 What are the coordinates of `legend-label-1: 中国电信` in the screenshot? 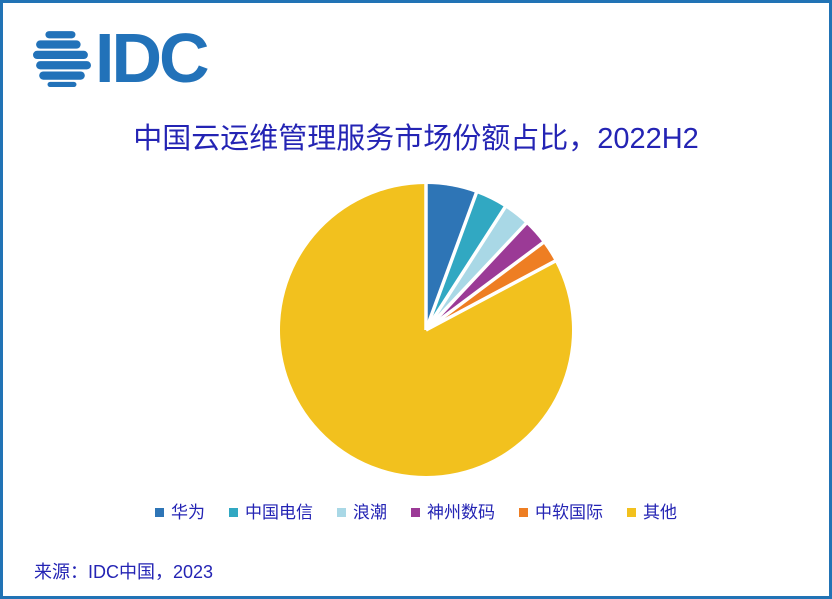 It's located at (279, 512).